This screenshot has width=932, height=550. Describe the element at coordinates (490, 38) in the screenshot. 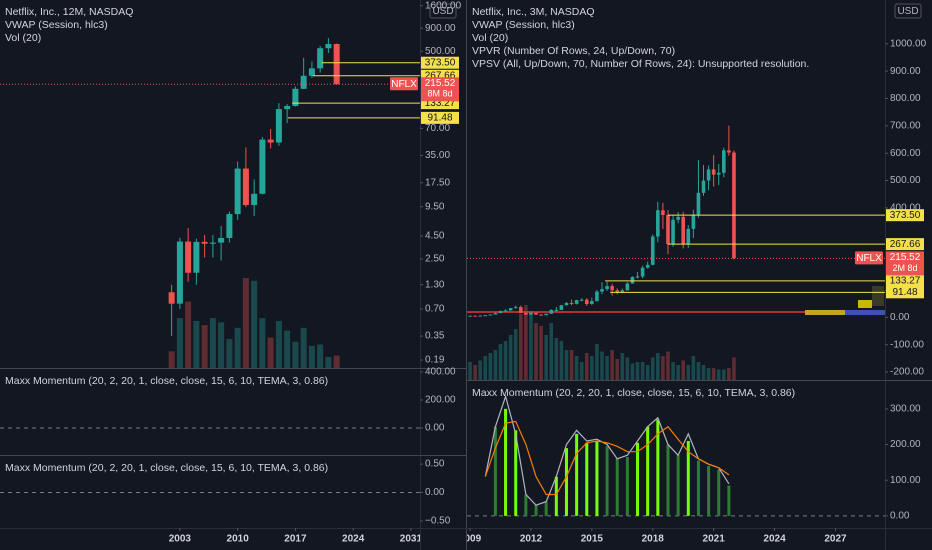

I see `study-label: Vol (20)` at that location.